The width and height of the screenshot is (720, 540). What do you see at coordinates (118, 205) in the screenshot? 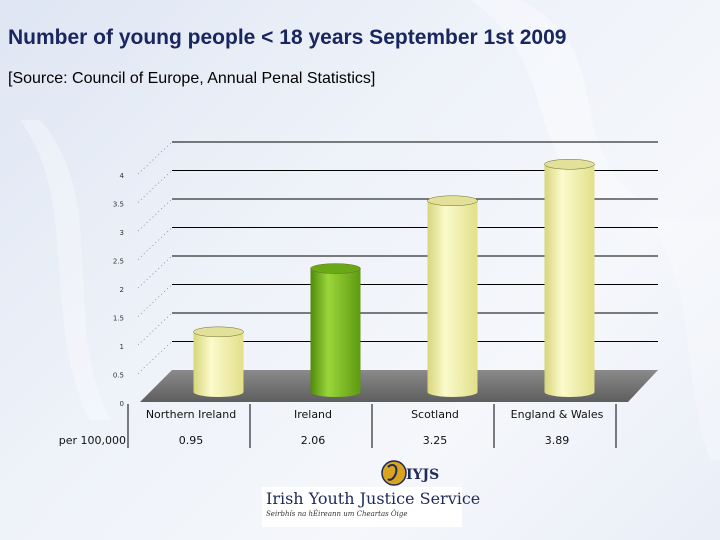
I see `y-tick-label: 3.5` at bounding box center [118, 205].